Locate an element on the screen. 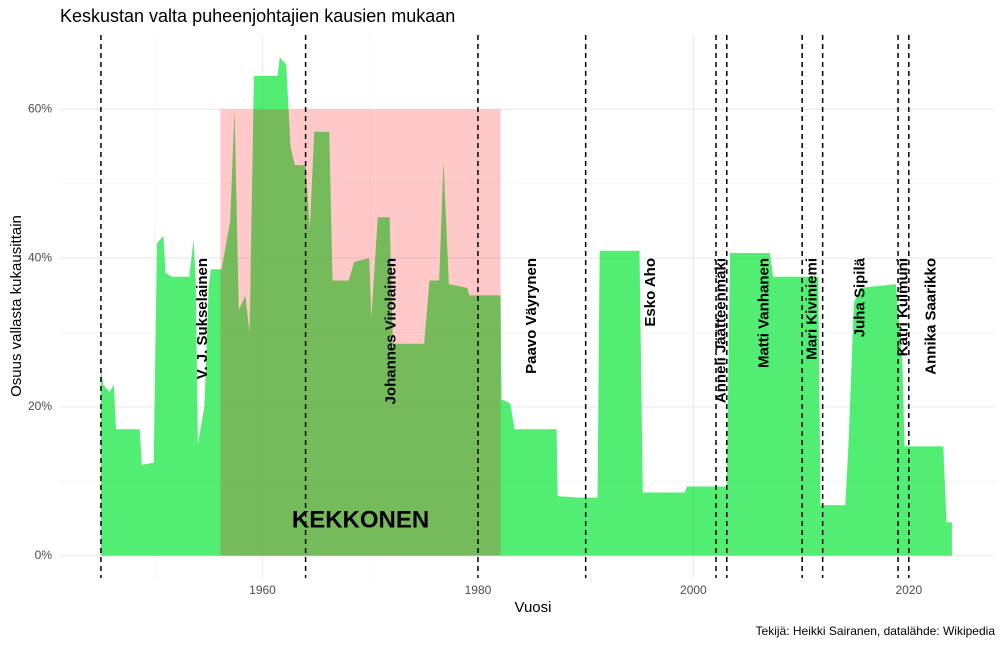 This screenshot has height=646, width=1003. x-tick-label: 2000 is located at coordinates (693, 590).